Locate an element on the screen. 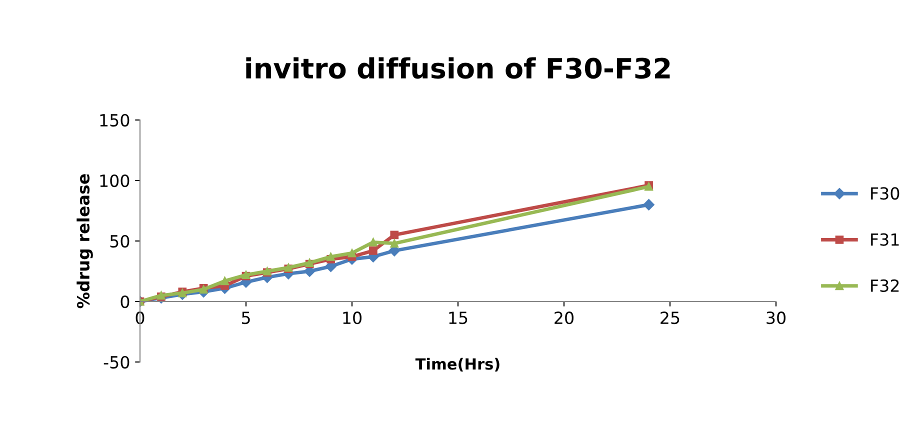 This screenshot has width=916, height=423. y-tick-label: 0 is located at coordinates (125, 301).